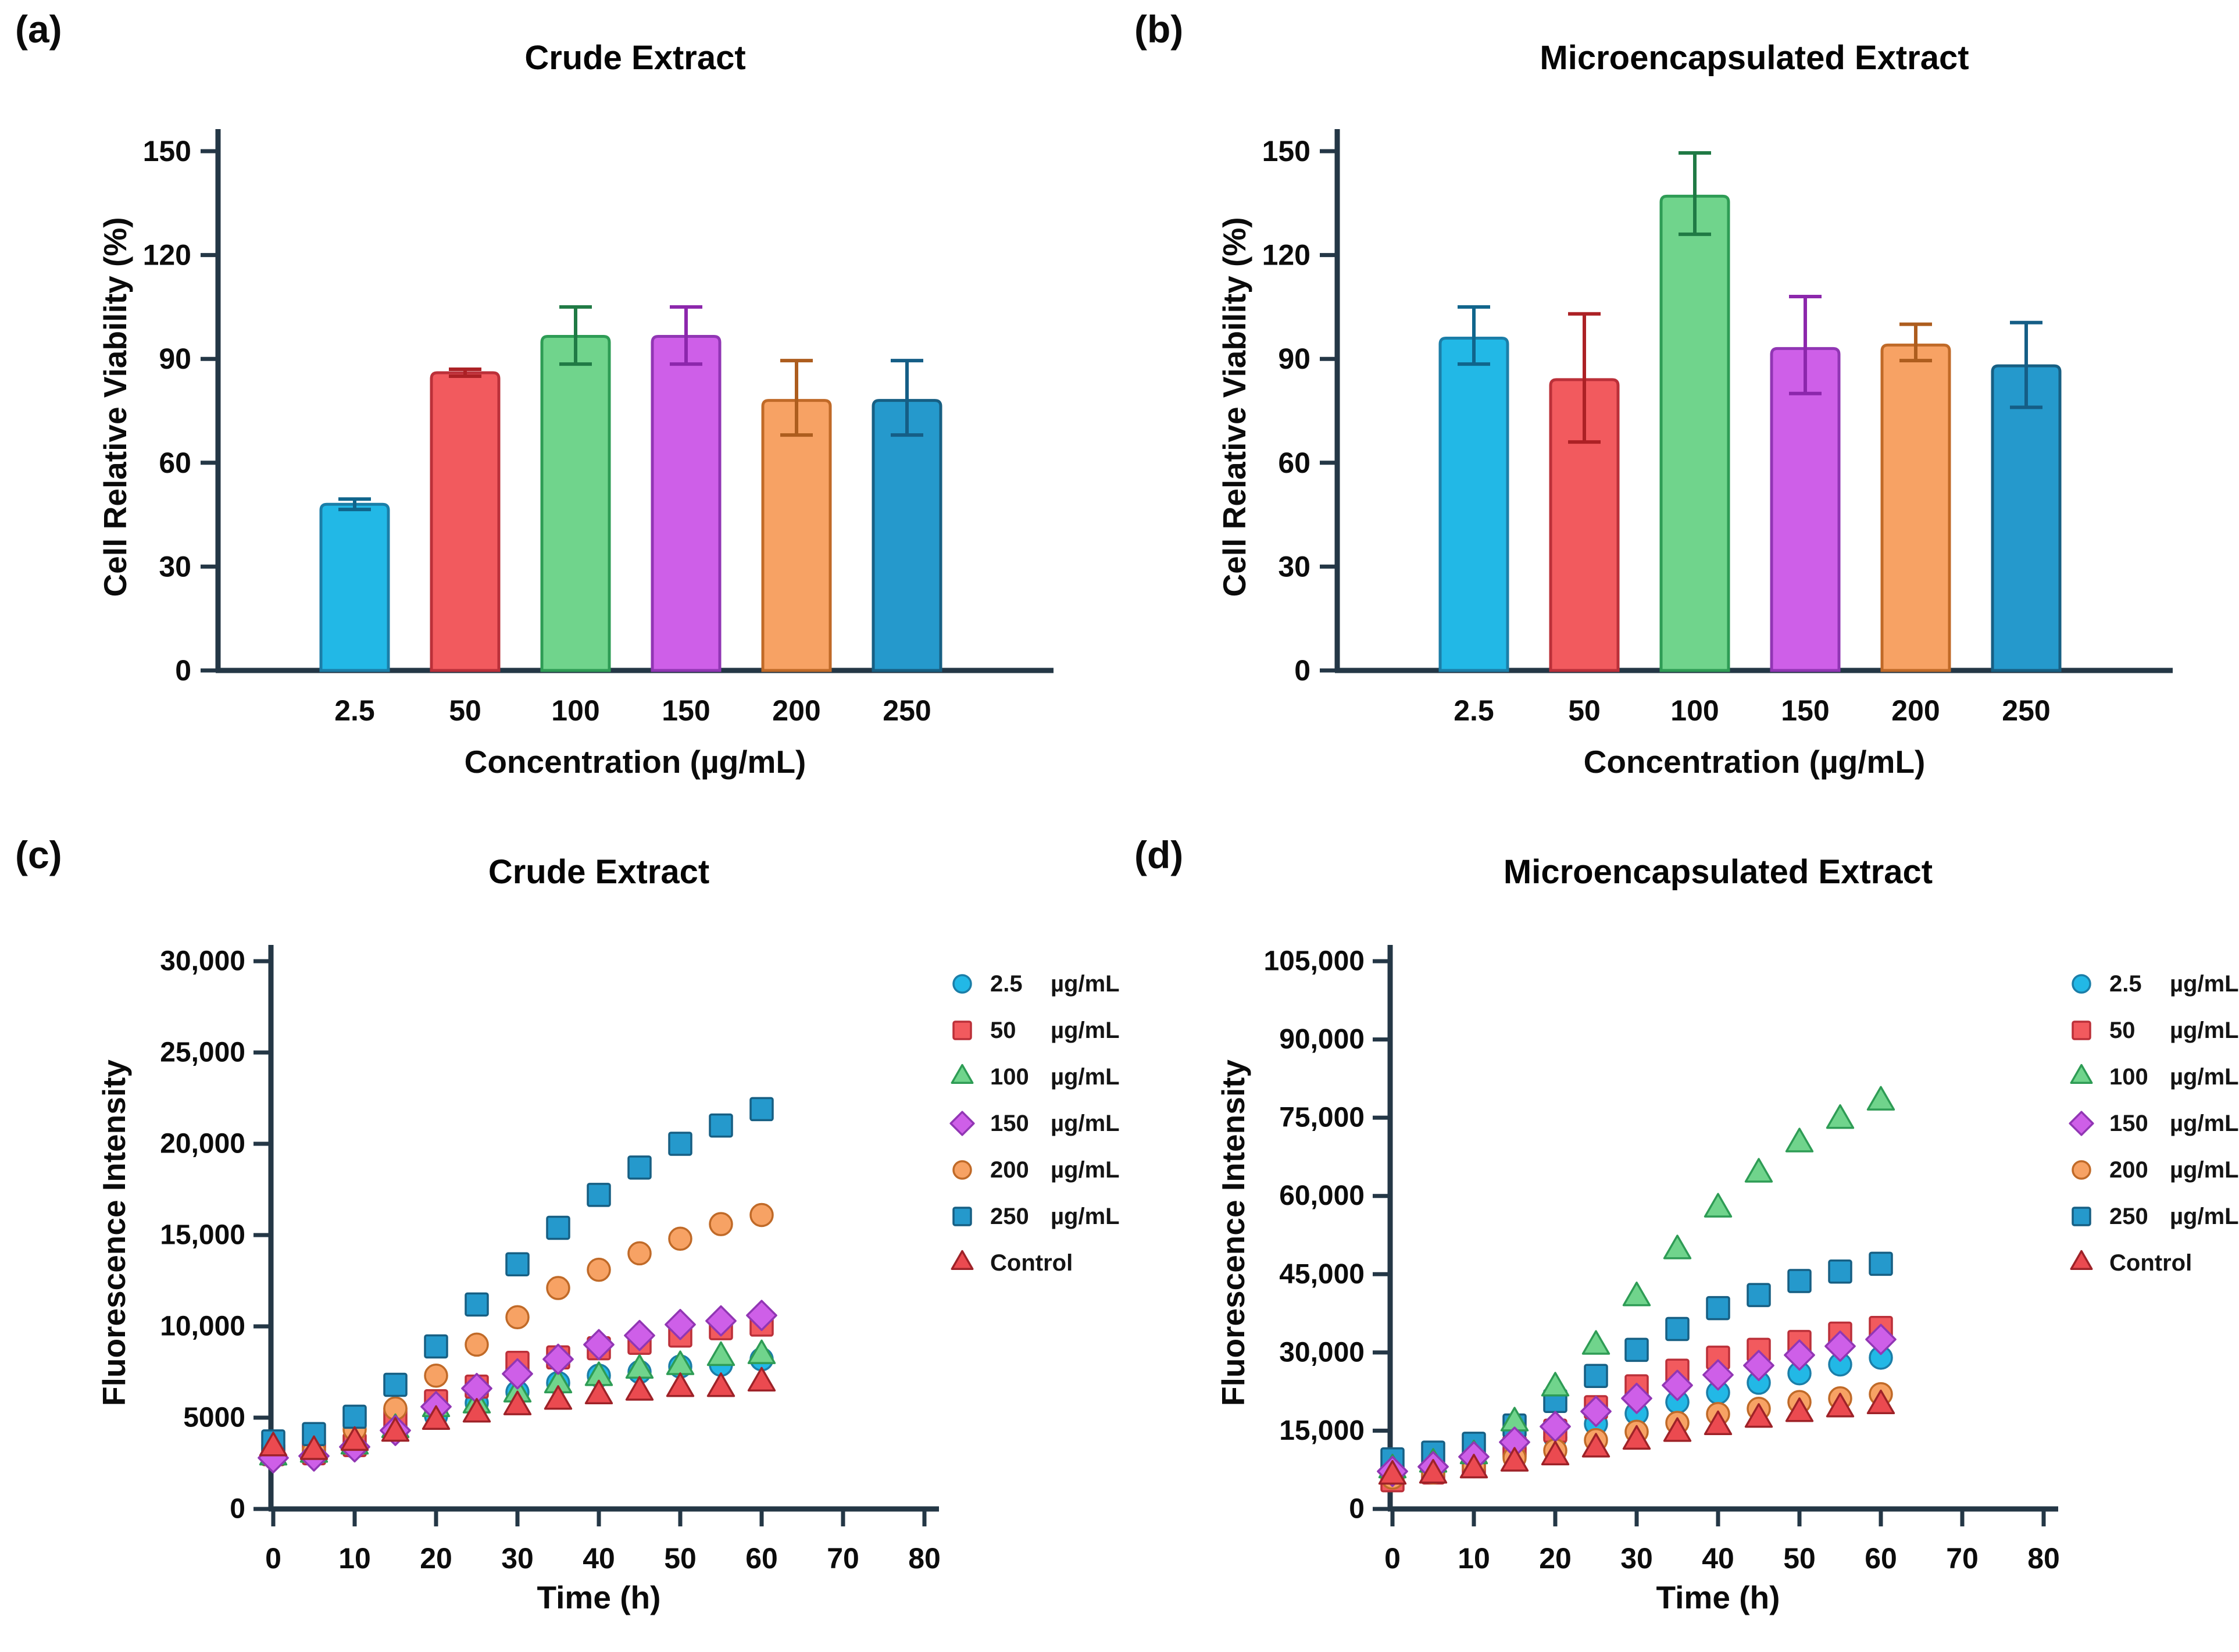  I want to click on legend-label: Control, so click(2150, 1263).